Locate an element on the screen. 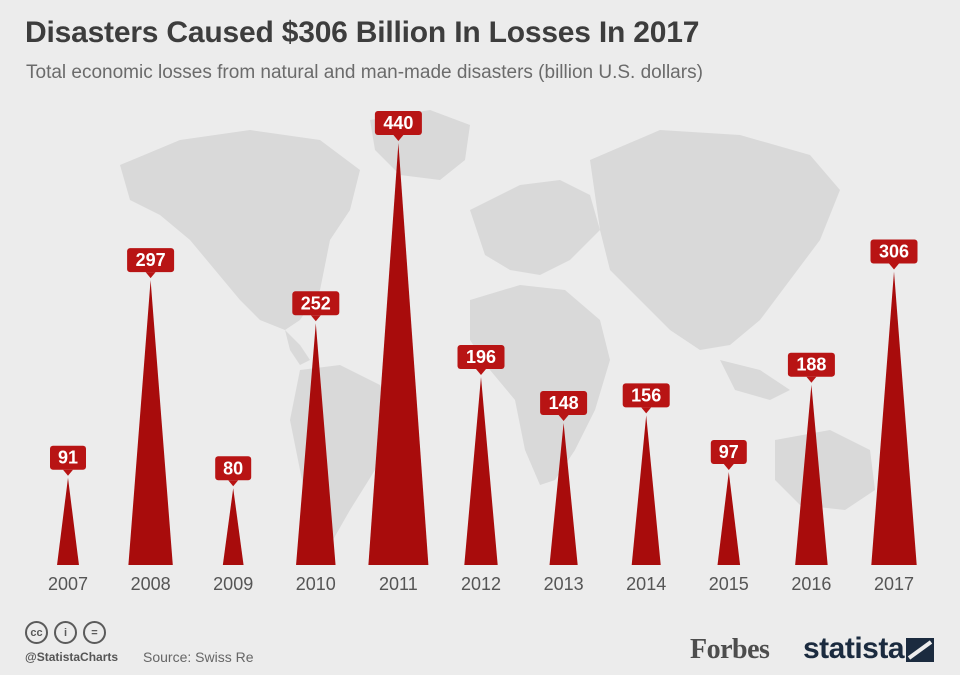  value-label-2015: 97 is located at coordinates (728, 454).